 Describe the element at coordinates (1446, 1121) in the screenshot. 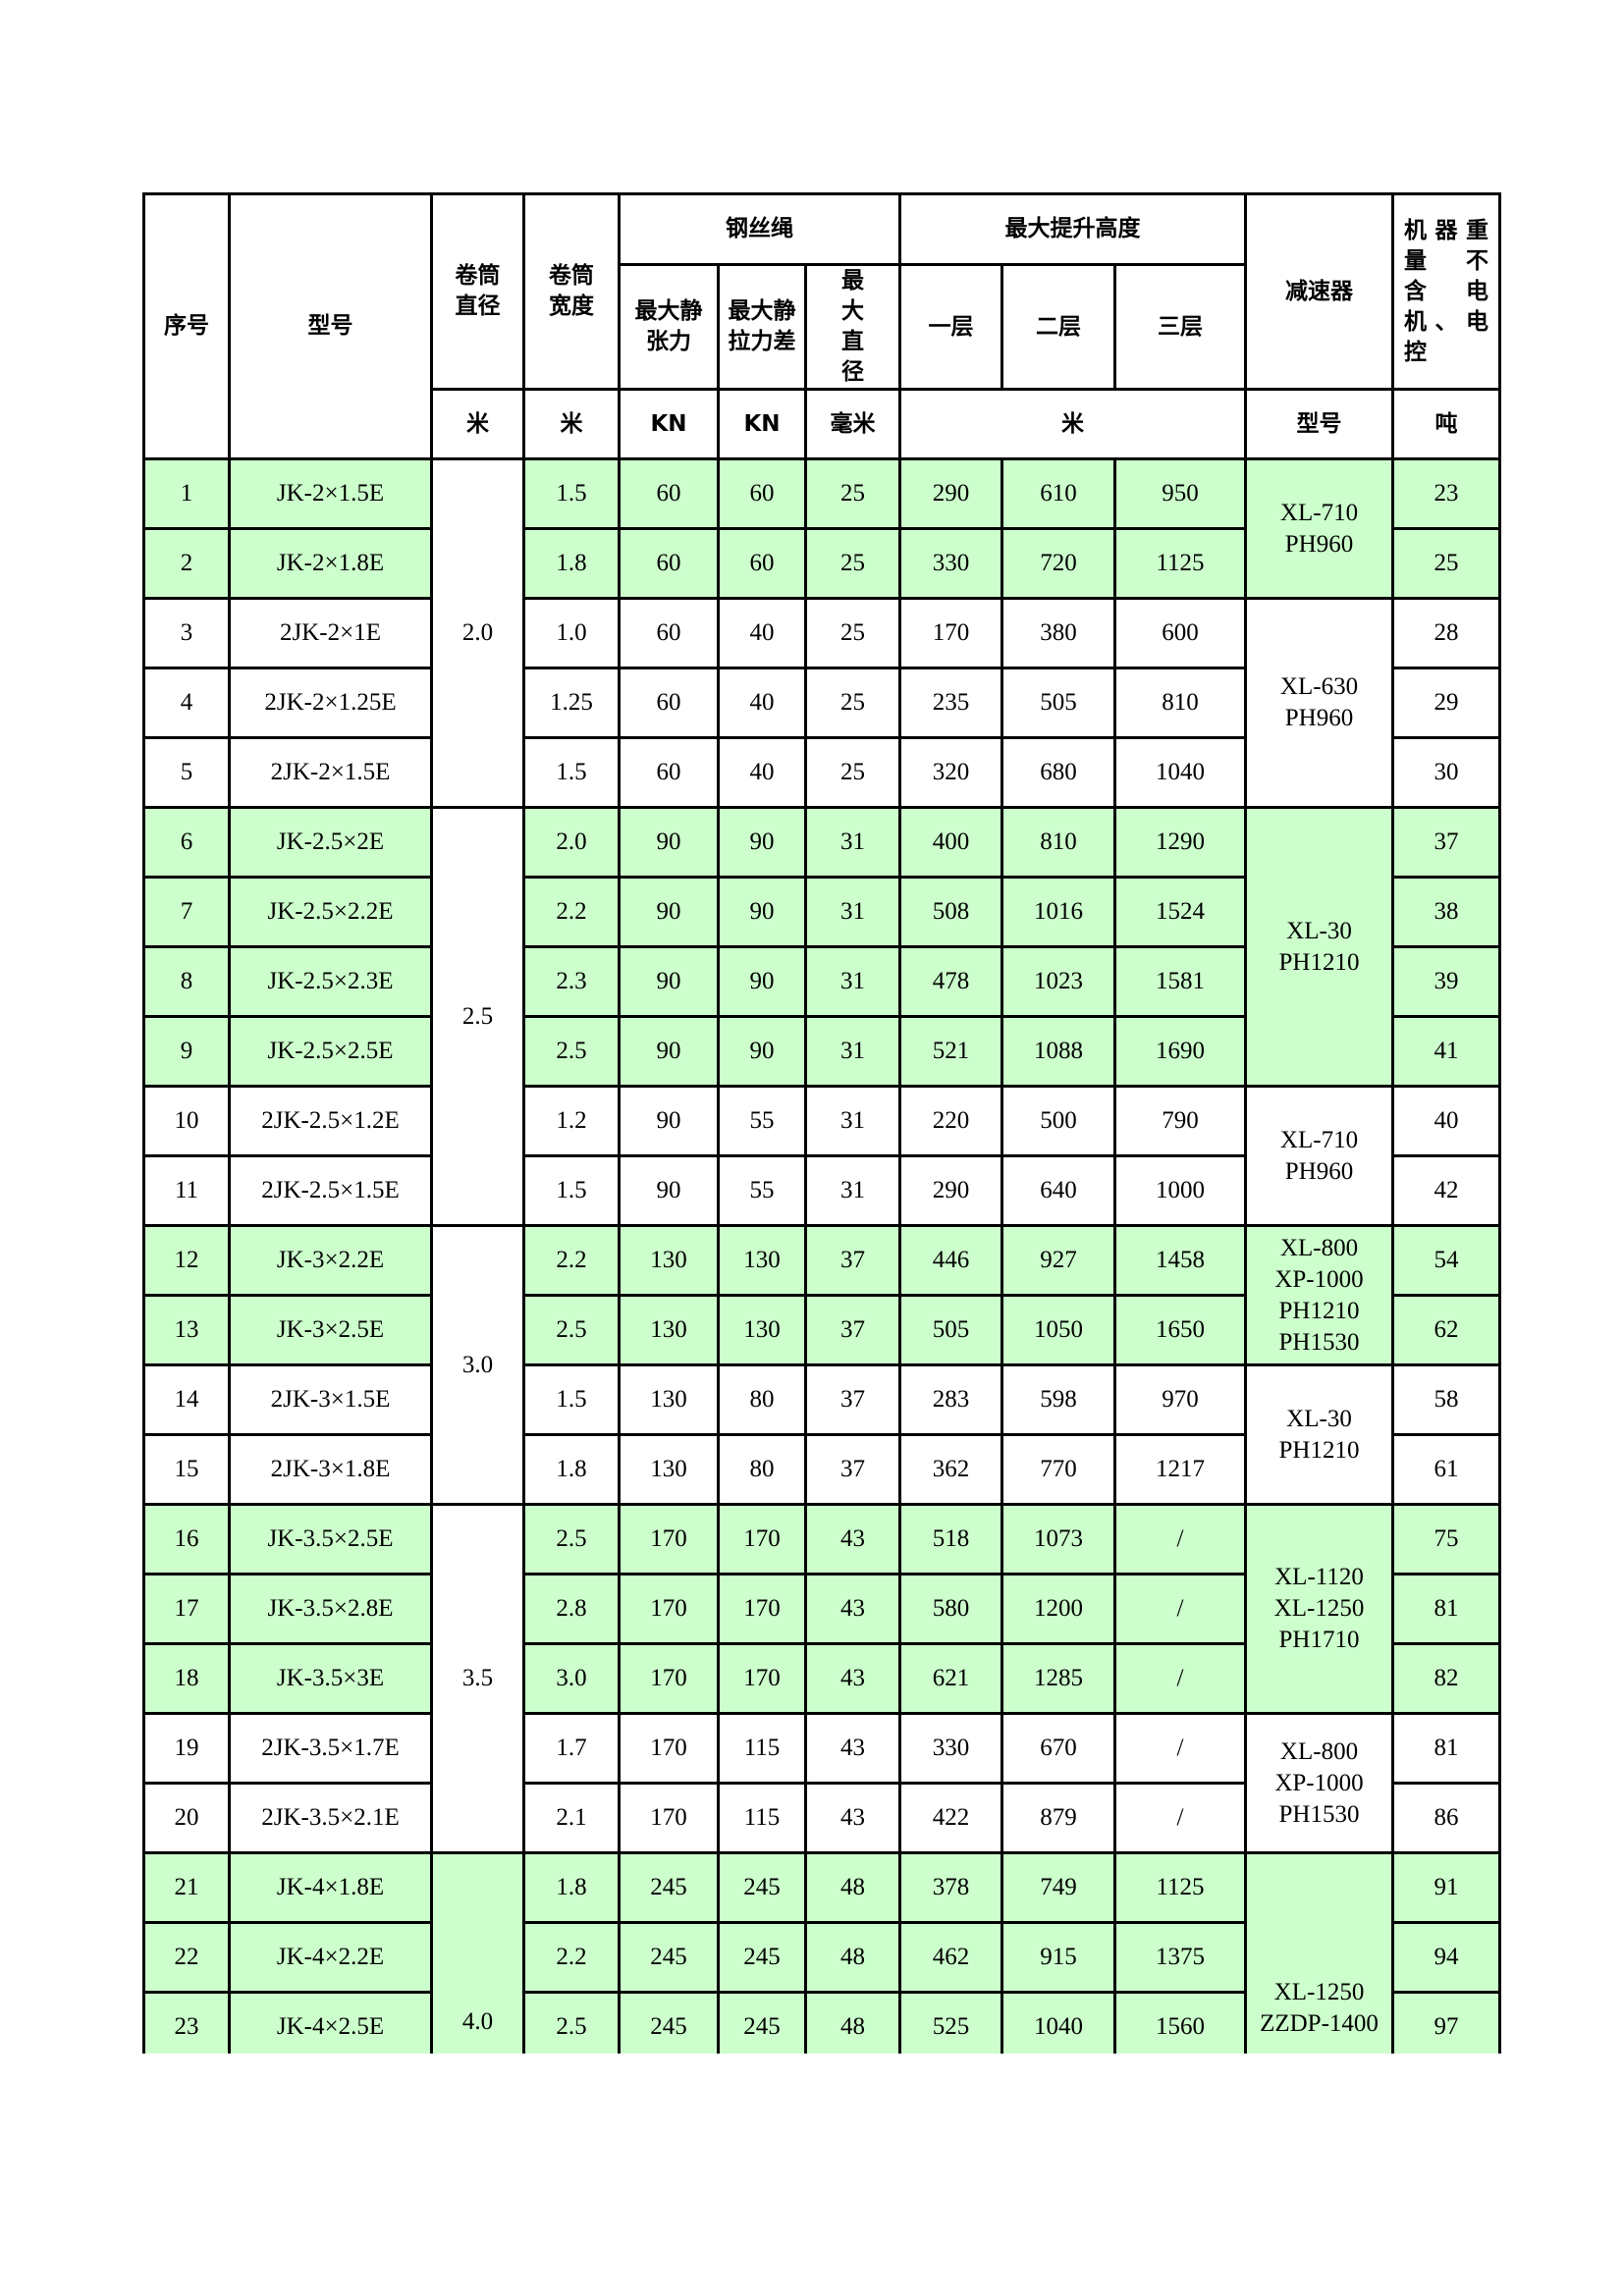

I see `cell-weight: 40` at that location.